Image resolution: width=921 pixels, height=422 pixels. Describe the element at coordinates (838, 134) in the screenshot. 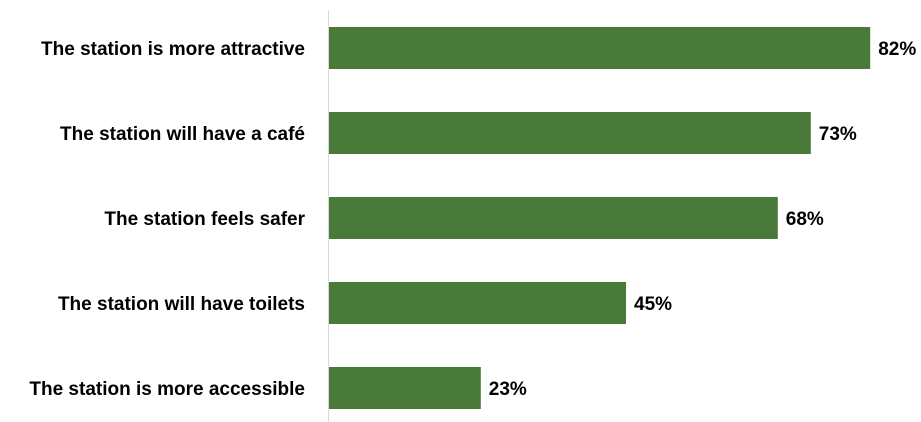

I see `value-label-1: 73%` at that location.